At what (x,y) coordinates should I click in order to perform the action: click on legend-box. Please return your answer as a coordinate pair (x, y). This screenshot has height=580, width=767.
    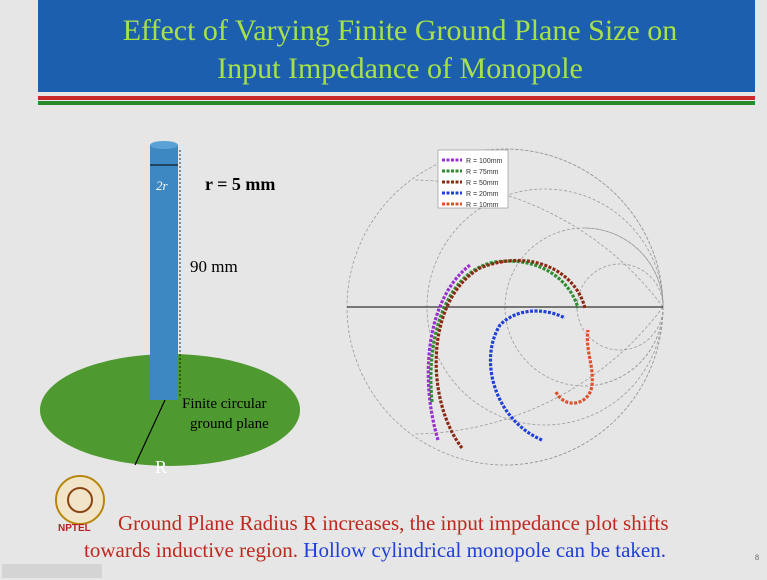
    Looking at the image, I should click on (473, 179).